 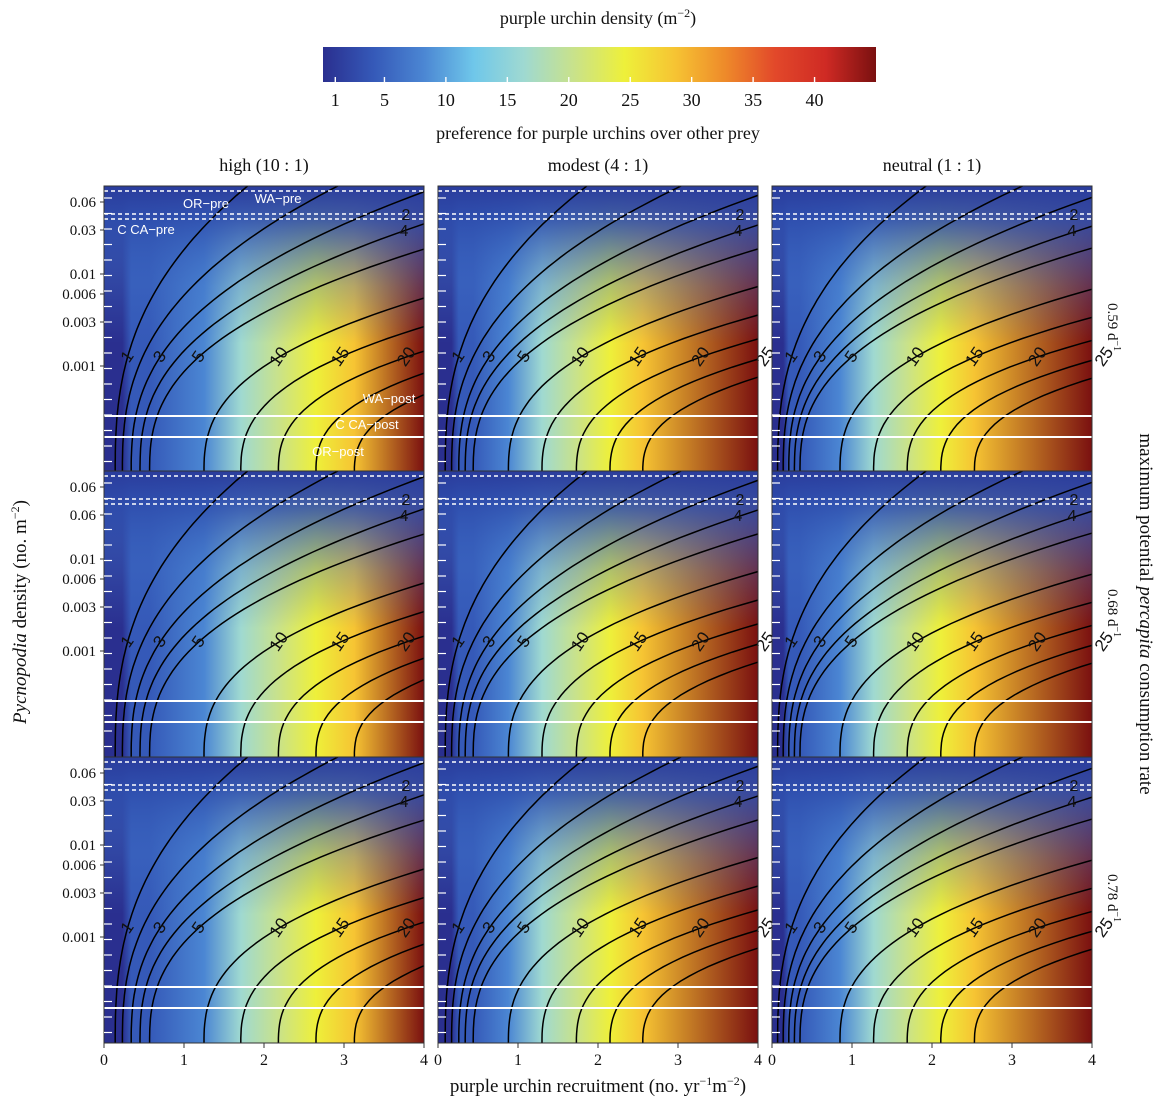 I want to click on colorbar-tick-label: 25, so click(x=630, y=100).